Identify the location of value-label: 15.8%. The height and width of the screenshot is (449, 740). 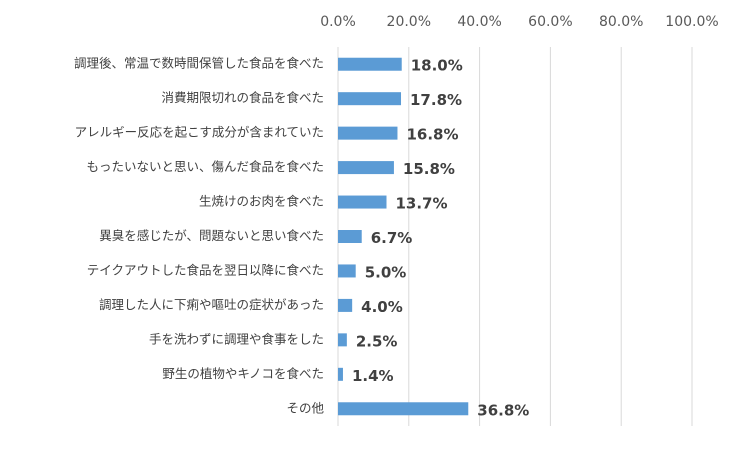
(429, 169).